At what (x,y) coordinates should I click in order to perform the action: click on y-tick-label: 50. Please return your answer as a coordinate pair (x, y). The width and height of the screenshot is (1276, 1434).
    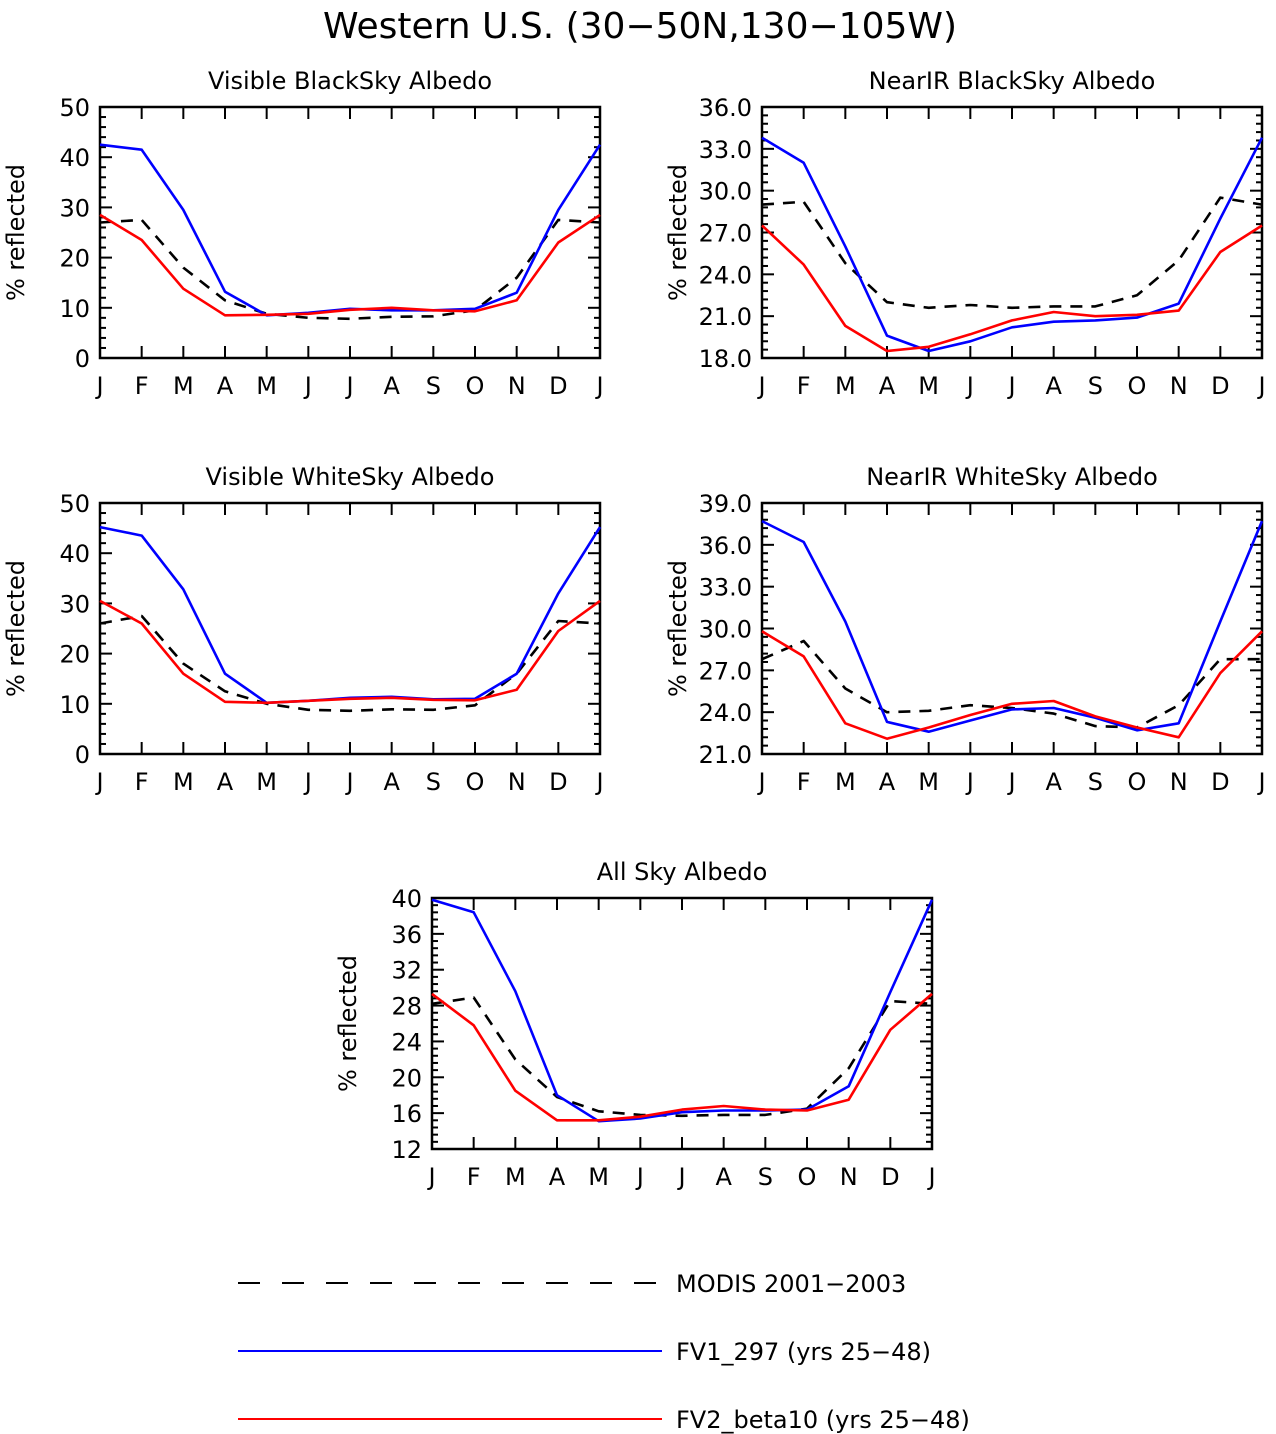
    Looking at the image, I should click on (74, 108).